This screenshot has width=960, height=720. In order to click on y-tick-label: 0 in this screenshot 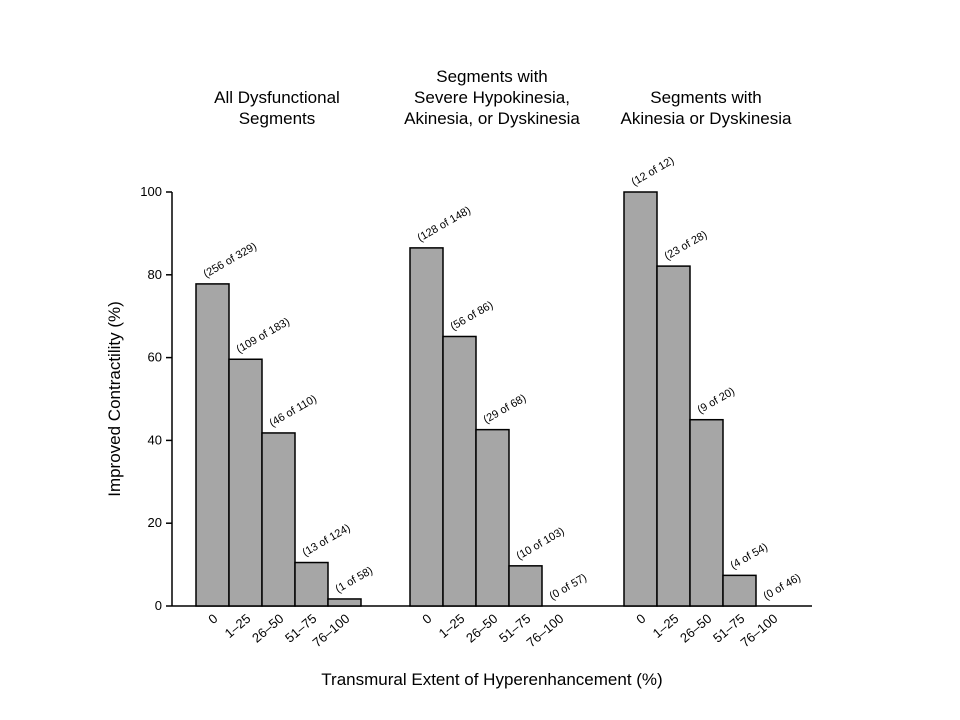, I will do `click(158, 605)`.